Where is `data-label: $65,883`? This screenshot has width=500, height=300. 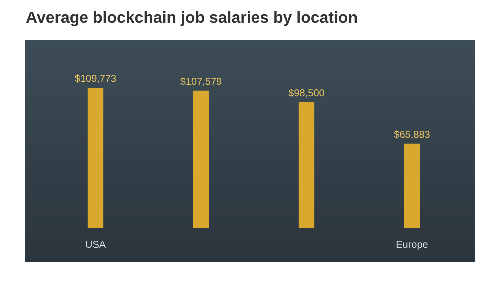 data-label: $65,883 is located at coordinates (412, 135).